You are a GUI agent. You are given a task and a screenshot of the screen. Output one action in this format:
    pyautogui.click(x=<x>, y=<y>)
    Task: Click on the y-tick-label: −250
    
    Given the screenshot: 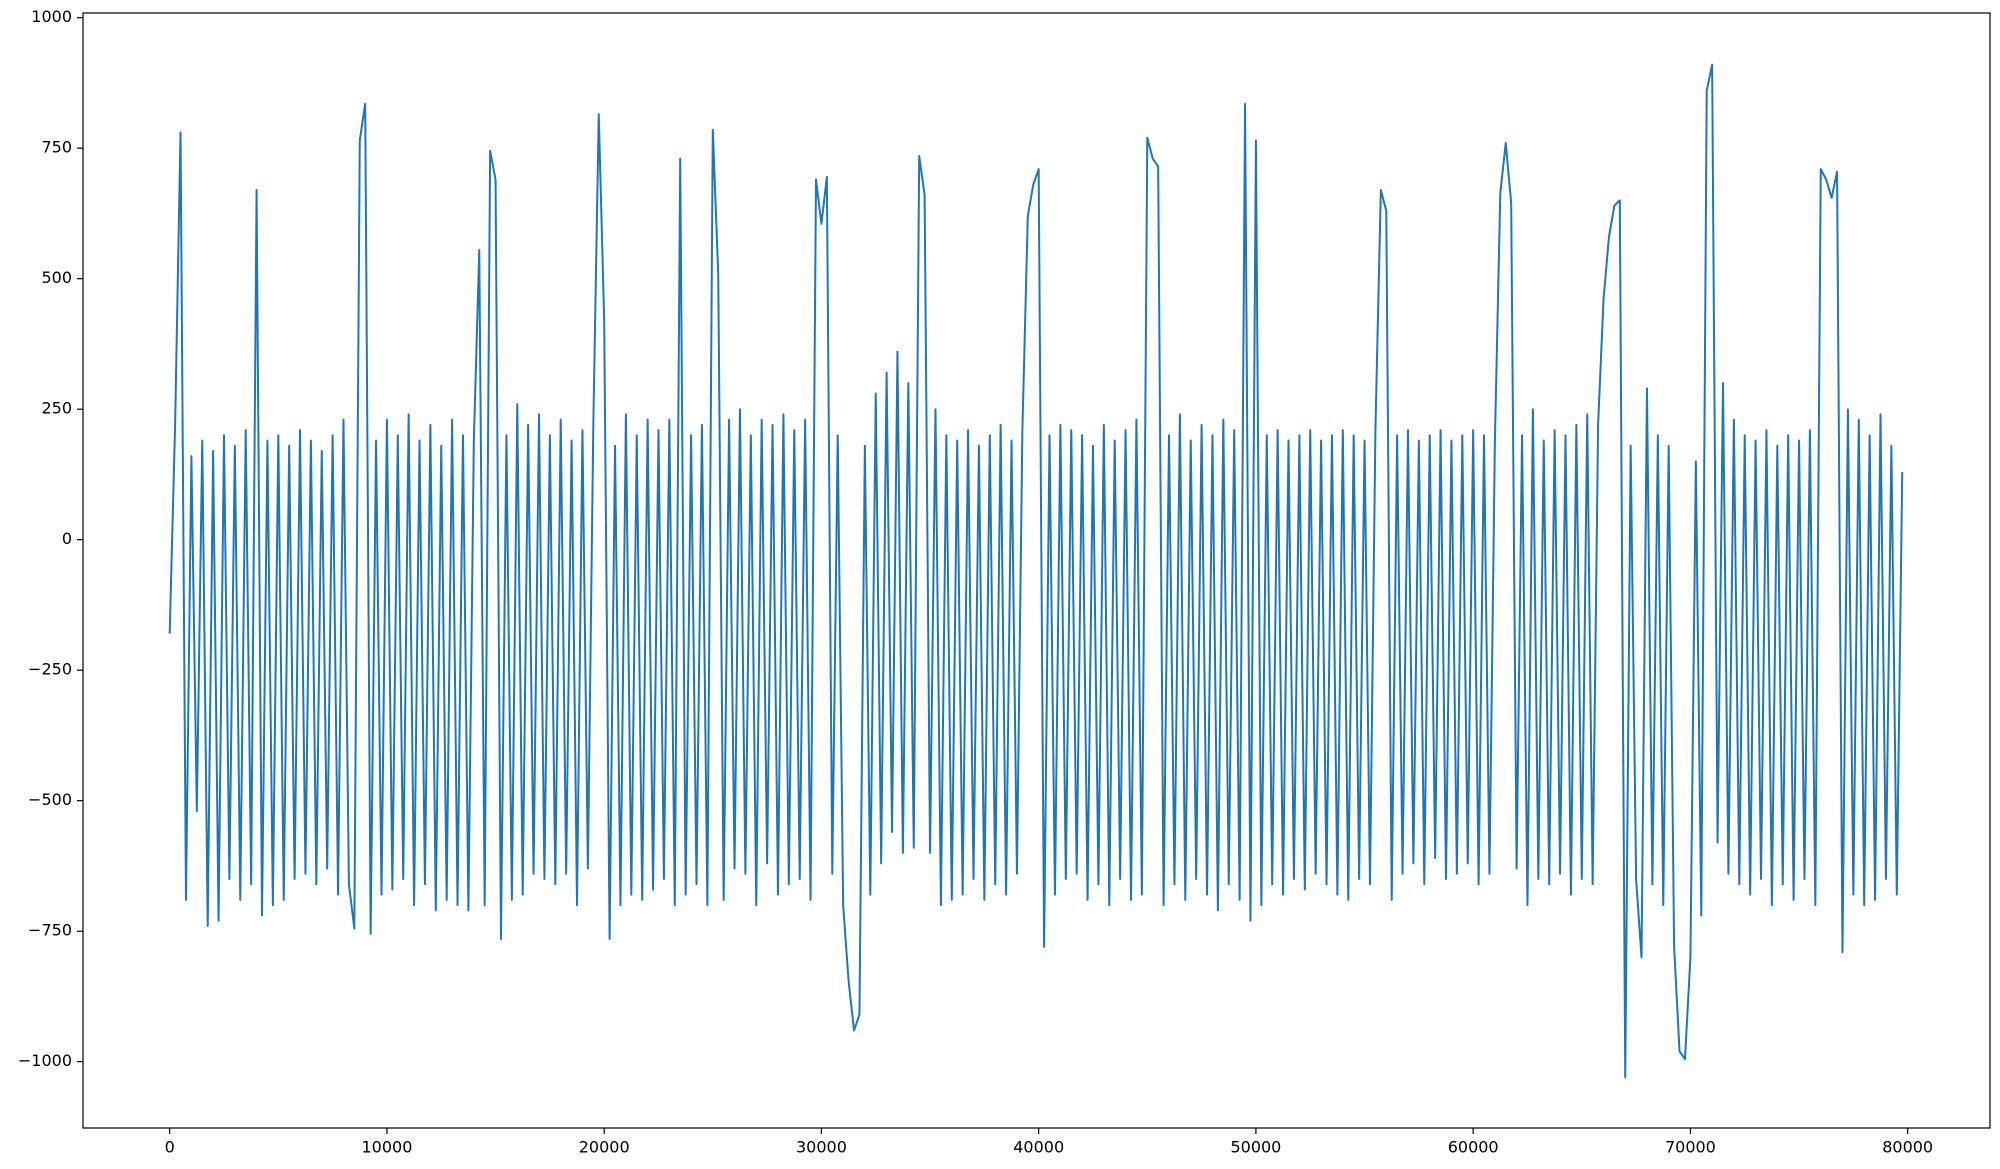 What is the action you would take?
    pyautogui.click(x=50, y=669)
    